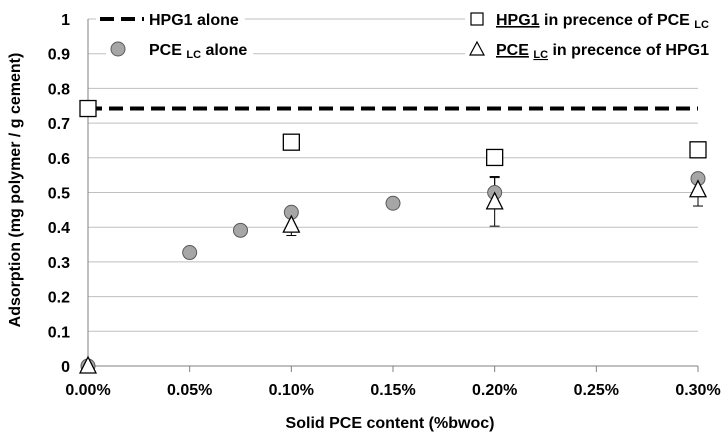 The height and width of the screenshot is (435, 725). Describe the element at coordinates (59, 263) in the screenshot. I see `y-tick-label: 0.3` at that location.